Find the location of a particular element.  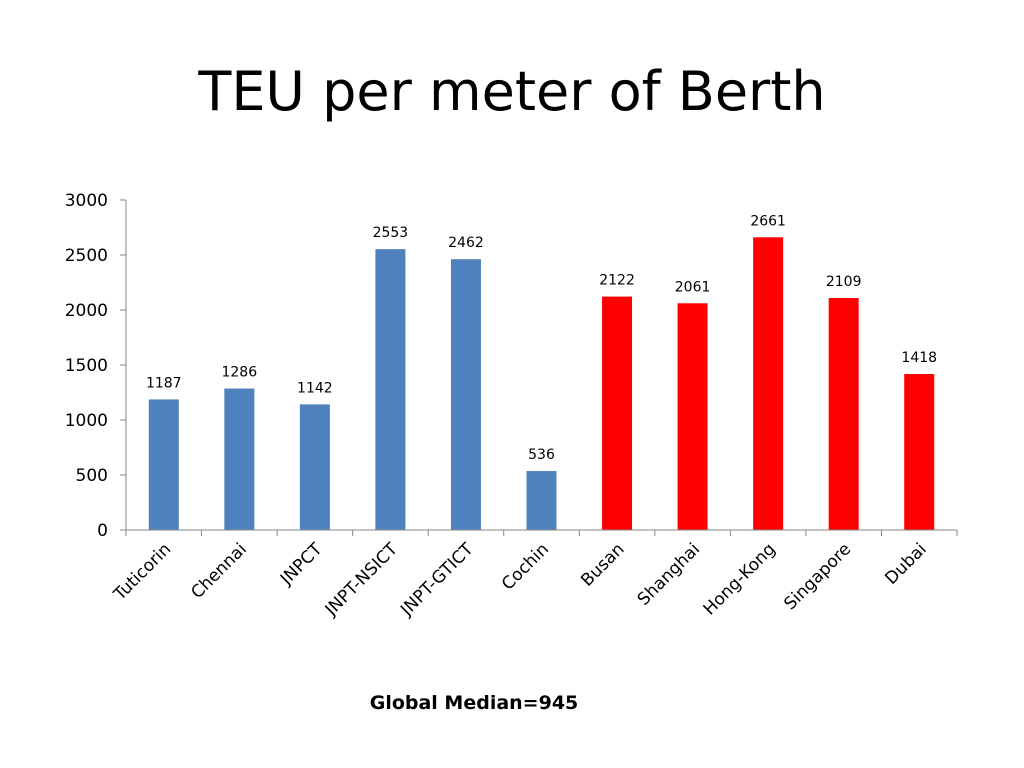

x-tick-label: Dubai is located at coordinates (905, 563).